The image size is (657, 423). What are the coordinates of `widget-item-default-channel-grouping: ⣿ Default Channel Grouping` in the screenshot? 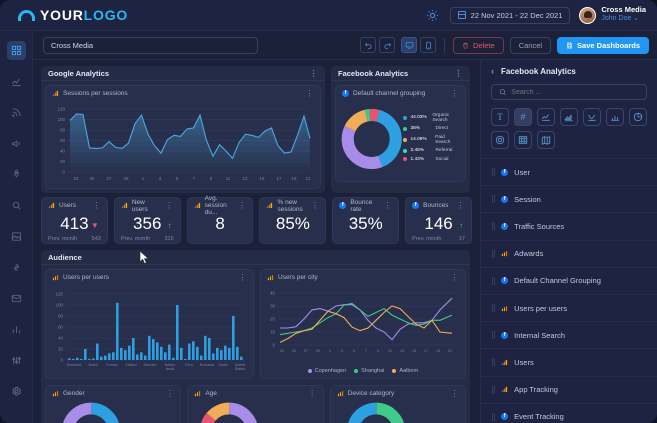 It's located at (569, 281).